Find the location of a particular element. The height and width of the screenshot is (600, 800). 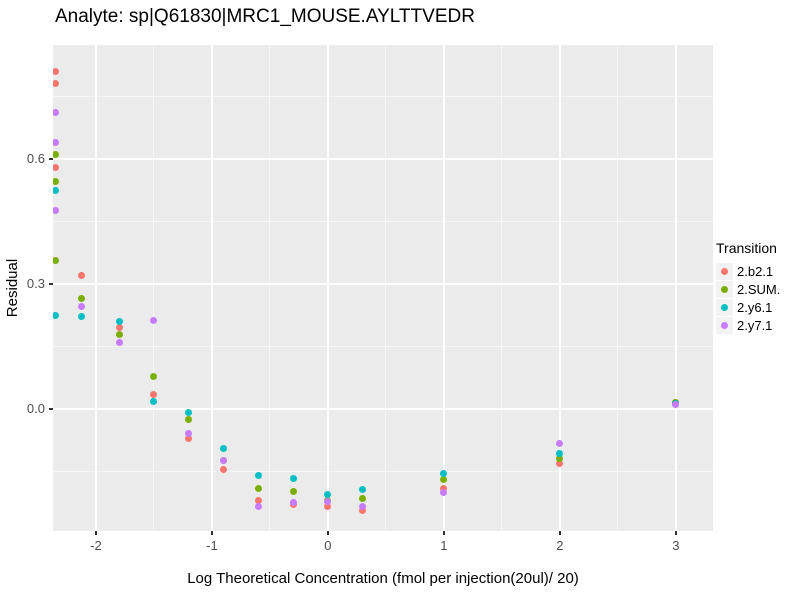

legend-entry-label: 2.b2.1 is located at coordinates (755, 271).